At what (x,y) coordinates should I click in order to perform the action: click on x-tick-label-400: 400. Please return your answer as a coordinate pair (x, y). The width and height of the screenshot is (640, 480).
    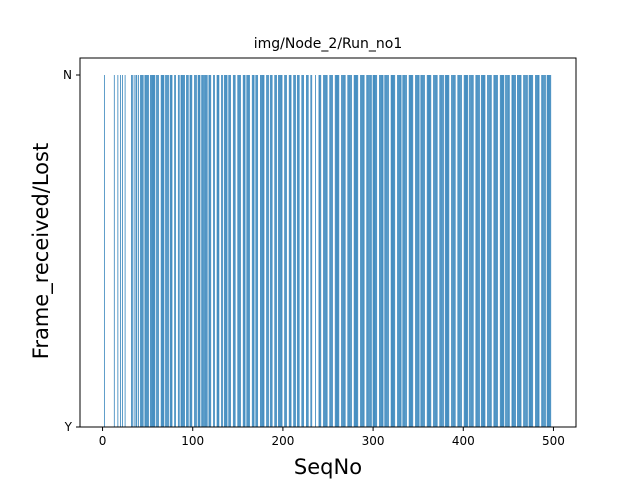
    Looking at the image, I should click on (463, 441).